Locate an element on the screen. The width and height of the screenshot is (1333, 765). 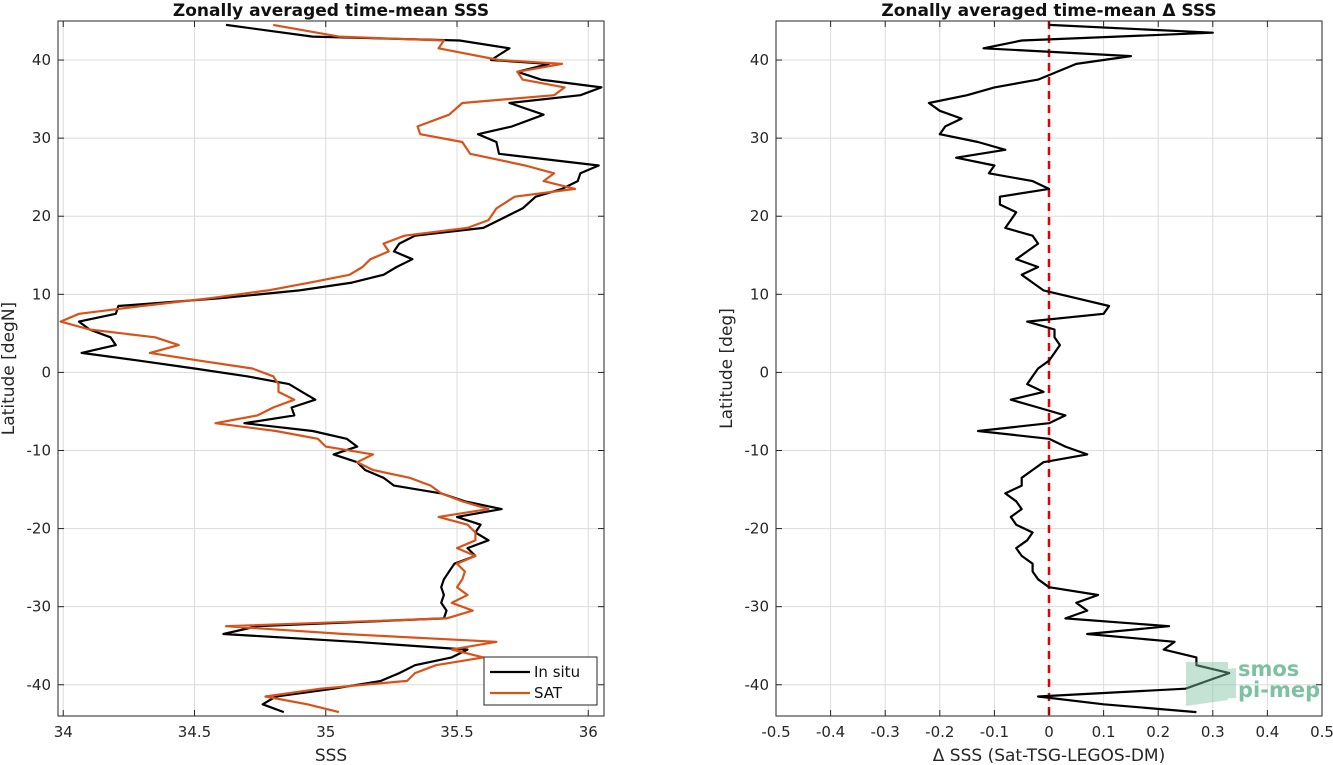
delta-chart-title: Zonally averaged time-mean Δ SSS is located at coordinates (1048, 11).